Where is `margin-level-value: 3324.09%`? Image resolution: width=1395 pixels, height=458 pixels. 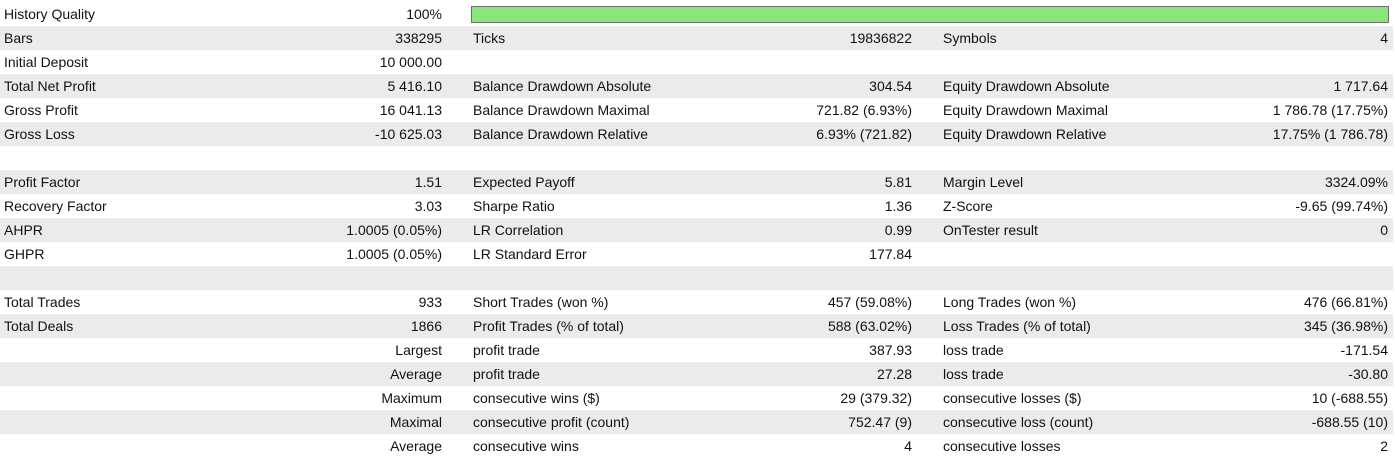 margin-level-value: 3324.09% is located at coordinates (1356, 182).